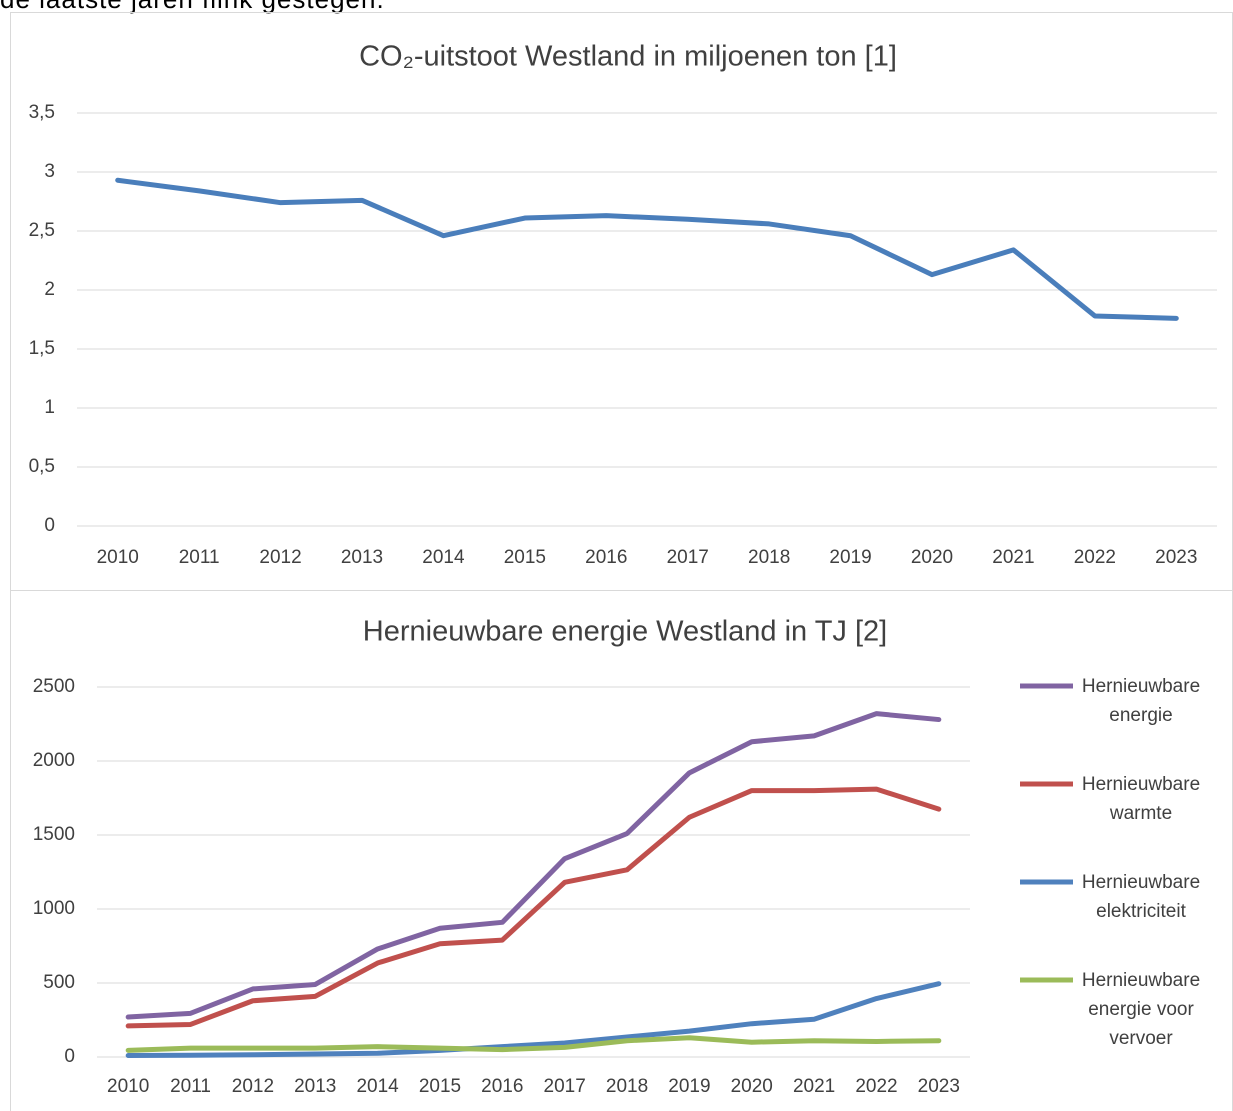  What do you see at coordinates (54, 908) in the screenshot?
I see `y-tick-label: 1000` at bounding box center [54, 908].